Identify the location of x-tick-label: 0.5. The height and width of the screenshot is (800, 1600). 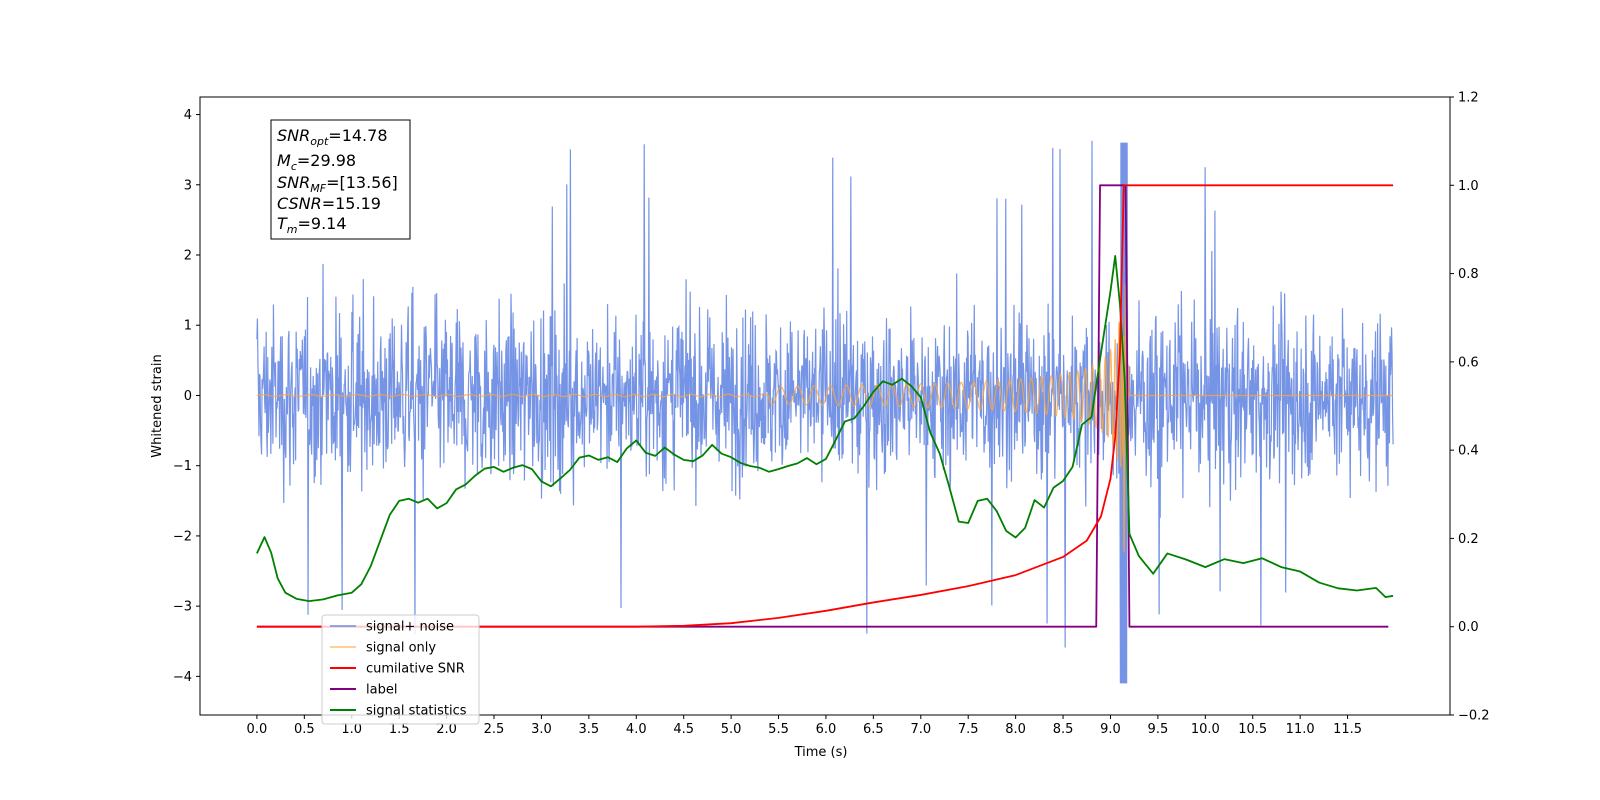
(304, 729).